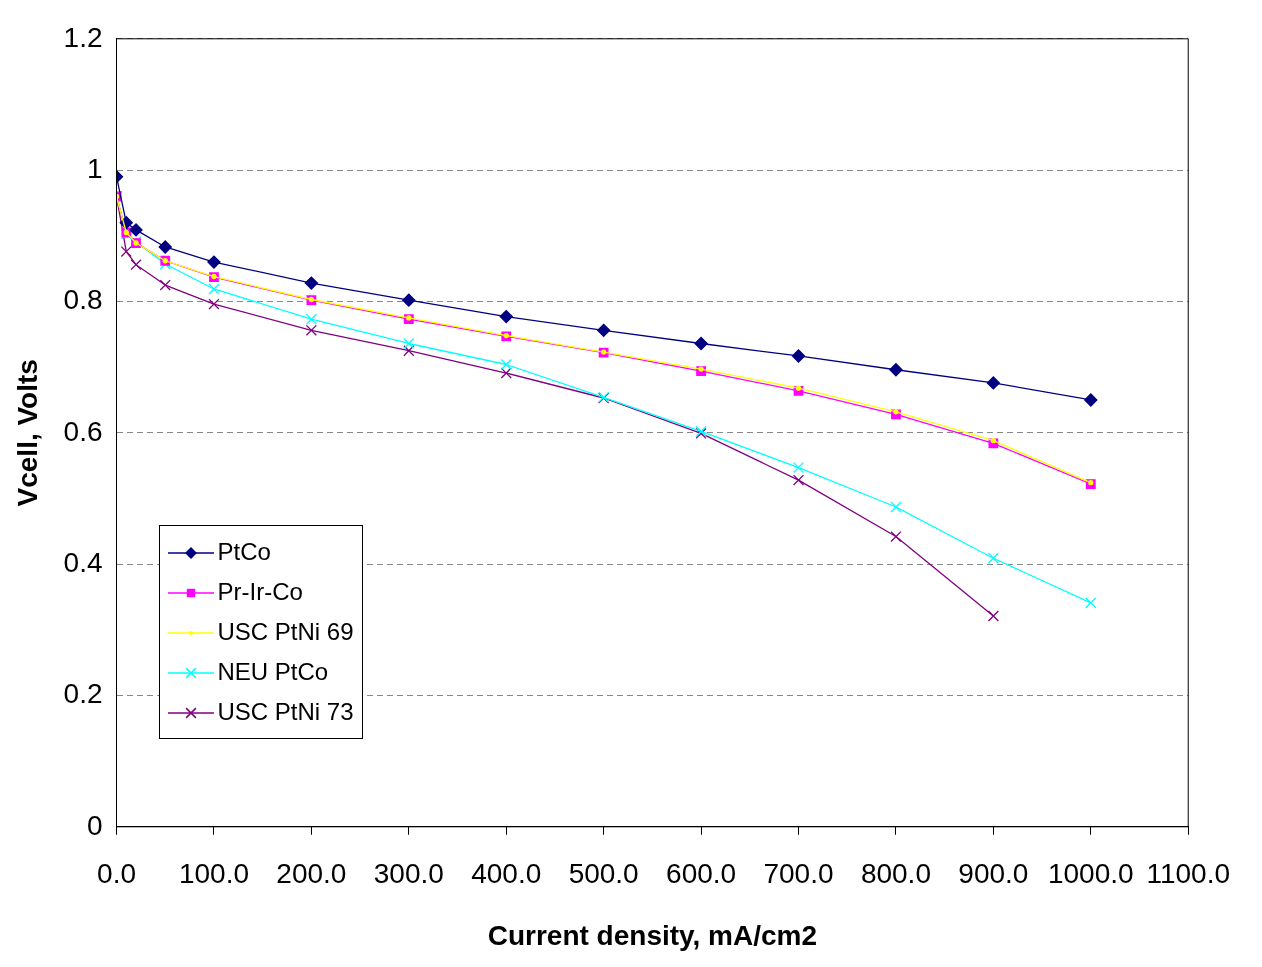 This screenshot has height=967, width=1262. What do you see at coordinates (1188, 874) in the screenshot?
I see `x-tick-label: 1100.0` at bounding box center [1188, 874].